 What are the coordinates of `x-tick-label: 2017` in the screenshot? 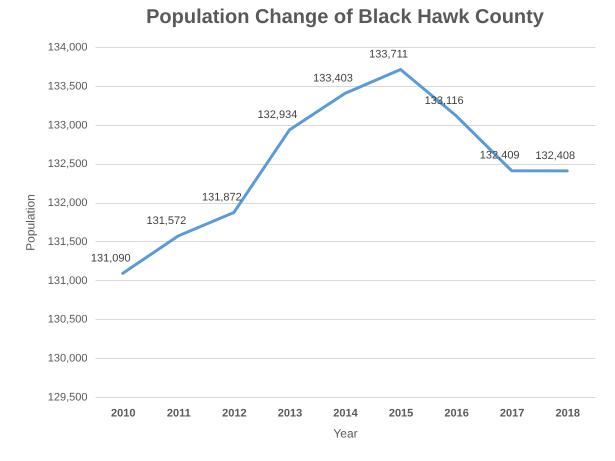 It's located at (512, 414).